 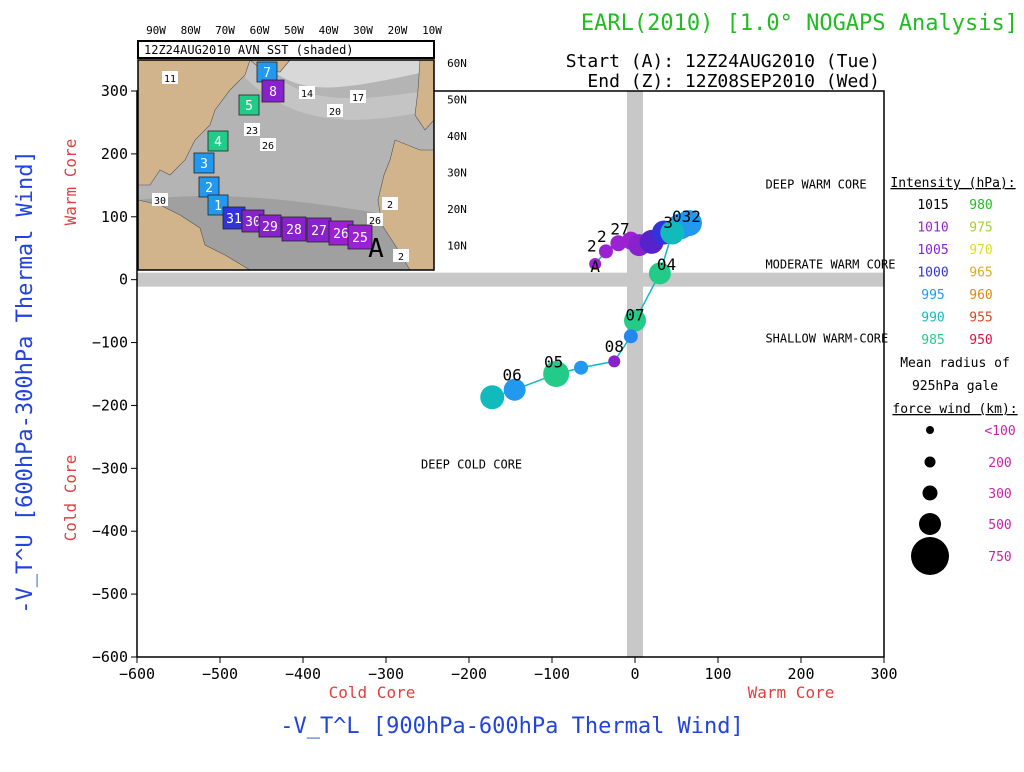 What do you see at coordinates (347, 74) in the screenshot?
I see `inset-cold-water` at bounding box center [347, 74].